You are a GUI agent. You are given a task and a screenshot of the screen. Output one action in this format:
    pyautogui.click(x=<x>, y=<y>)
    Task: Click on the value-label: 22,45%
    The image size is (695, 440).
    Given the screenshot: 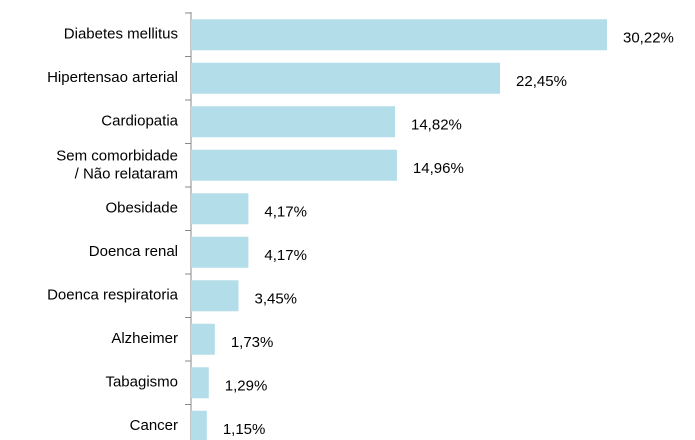 What is the action you would take?
    pyautogui.click(x=541, y=81)
    